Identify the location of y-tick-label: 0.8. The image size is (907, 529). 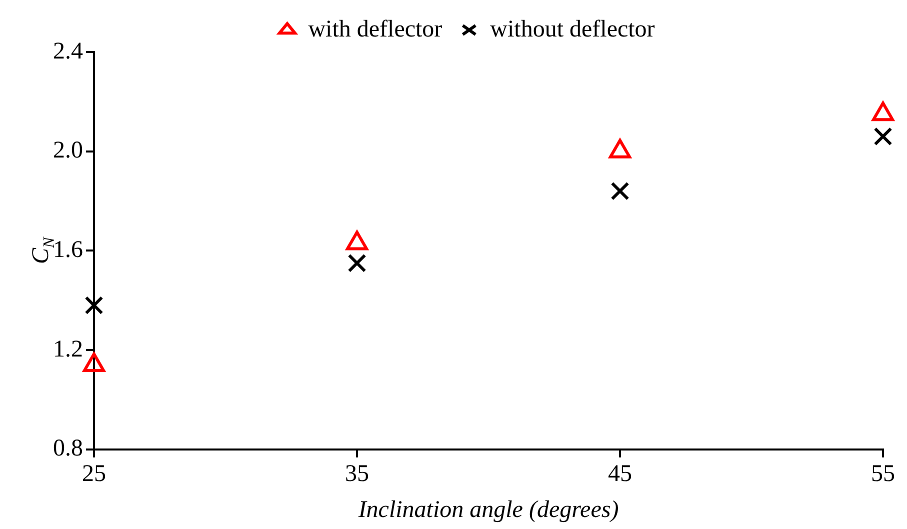
(68, 449).